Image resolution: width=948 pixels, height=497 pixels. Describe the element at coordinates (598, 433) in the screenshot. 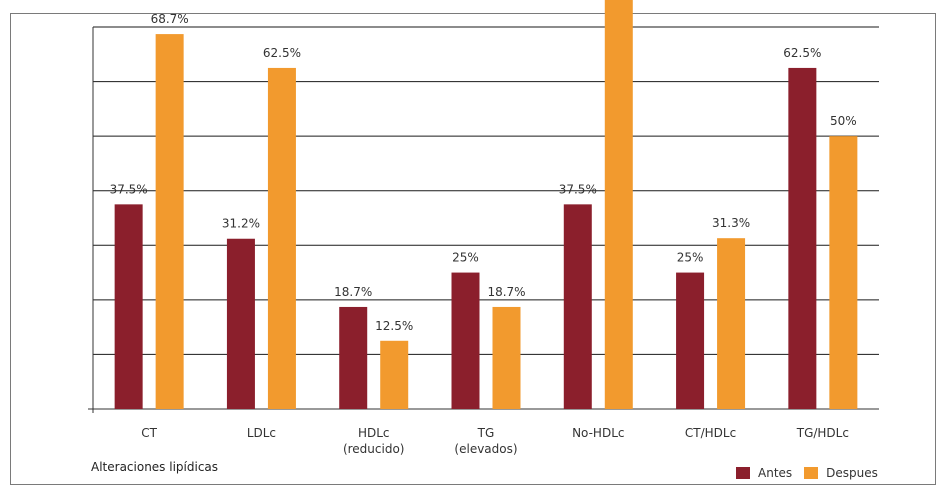

I see `x-tick-label: No-HDLc` at that location.